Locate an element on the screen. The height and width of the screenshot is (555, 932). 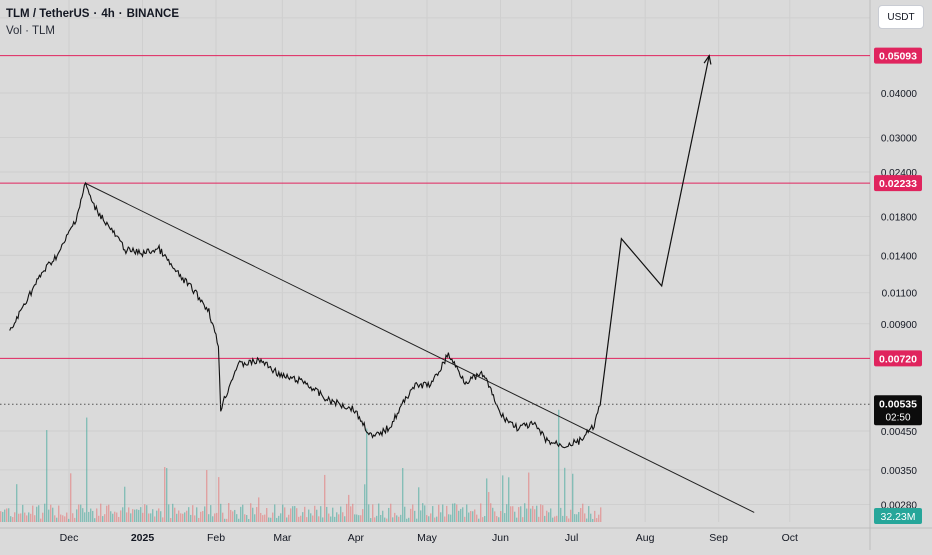
x-tick-label: Jul is located at coordinates (571, 538).